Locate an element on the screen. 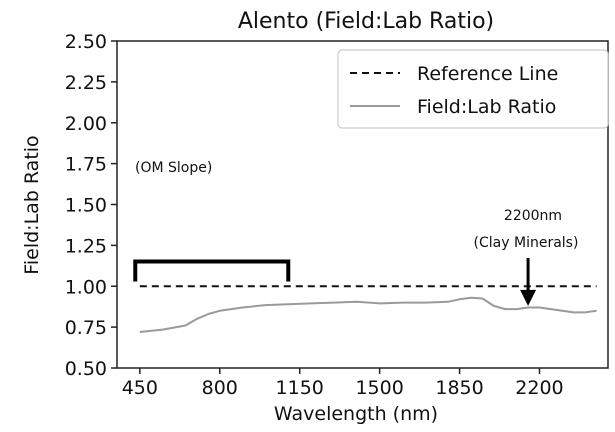 The image size is (615, 432). y-axis: 0.50 0.75 1.00 1.25 1.50 1.75 2.00 2.25 2.50 is located at coordinates (91, 205).